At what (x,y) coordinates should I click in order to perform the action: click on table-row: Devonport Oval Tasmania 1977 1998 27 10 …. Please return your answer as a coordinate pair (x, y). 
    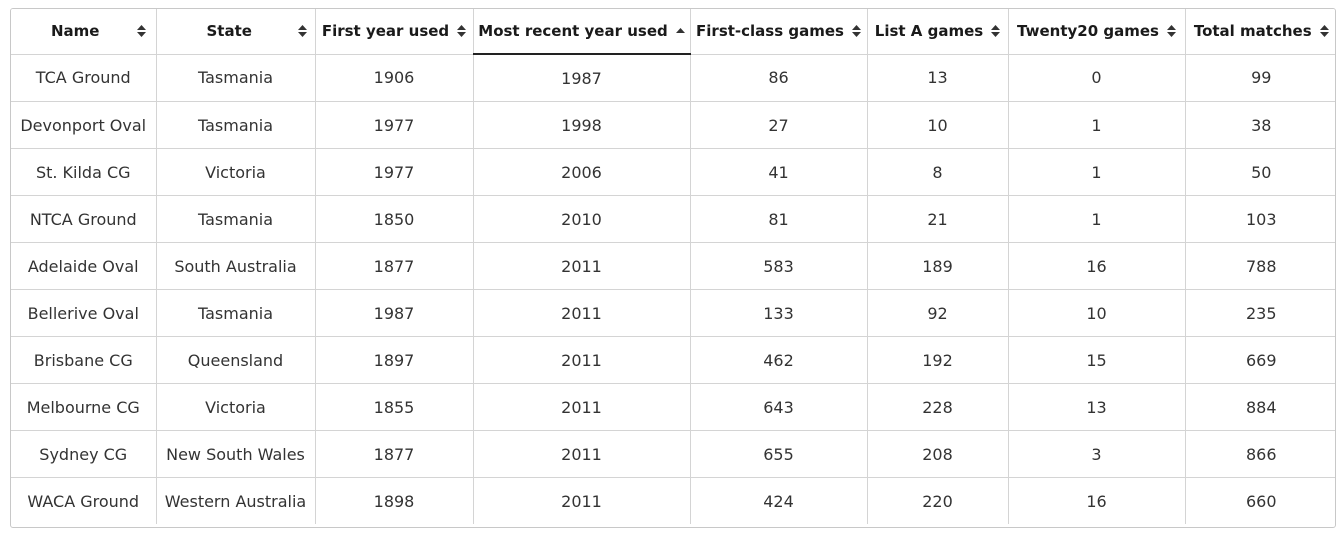
    Looking at the image, I should click on (673, 125).